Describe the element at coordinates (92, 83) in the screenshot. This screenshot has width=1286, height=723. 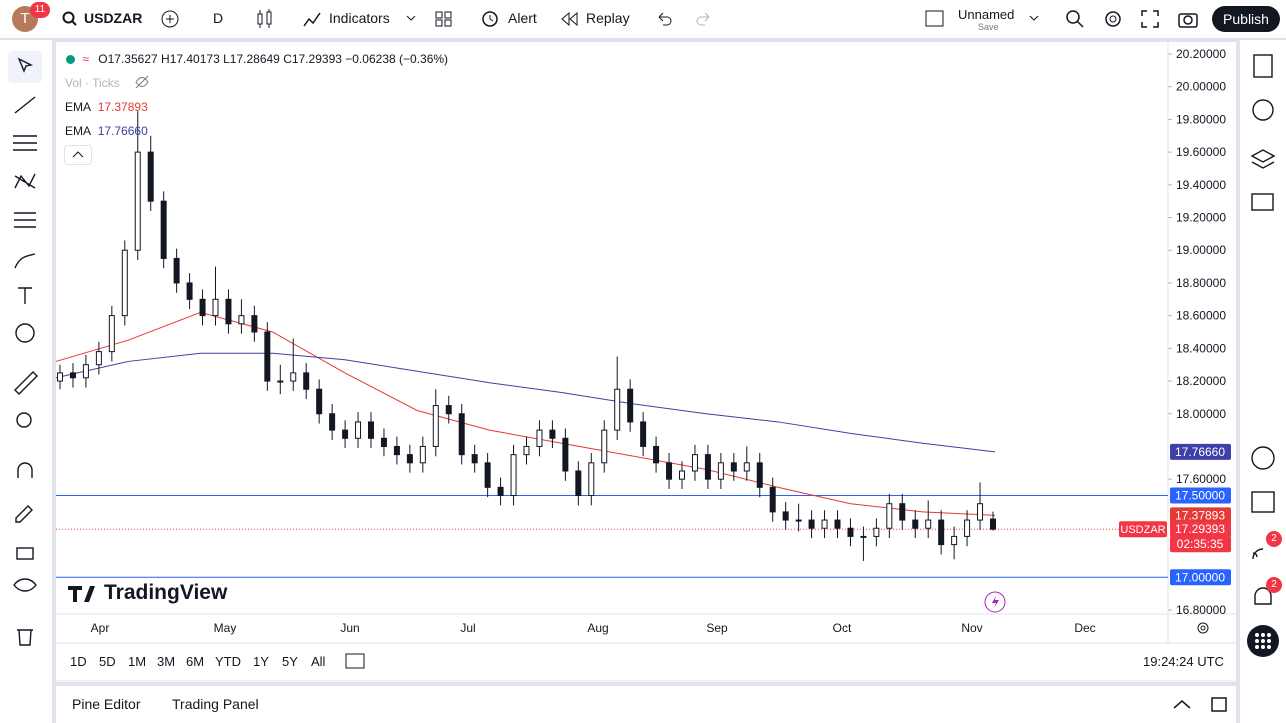
I see `volume-legend: Vol · Ticks` at that location.